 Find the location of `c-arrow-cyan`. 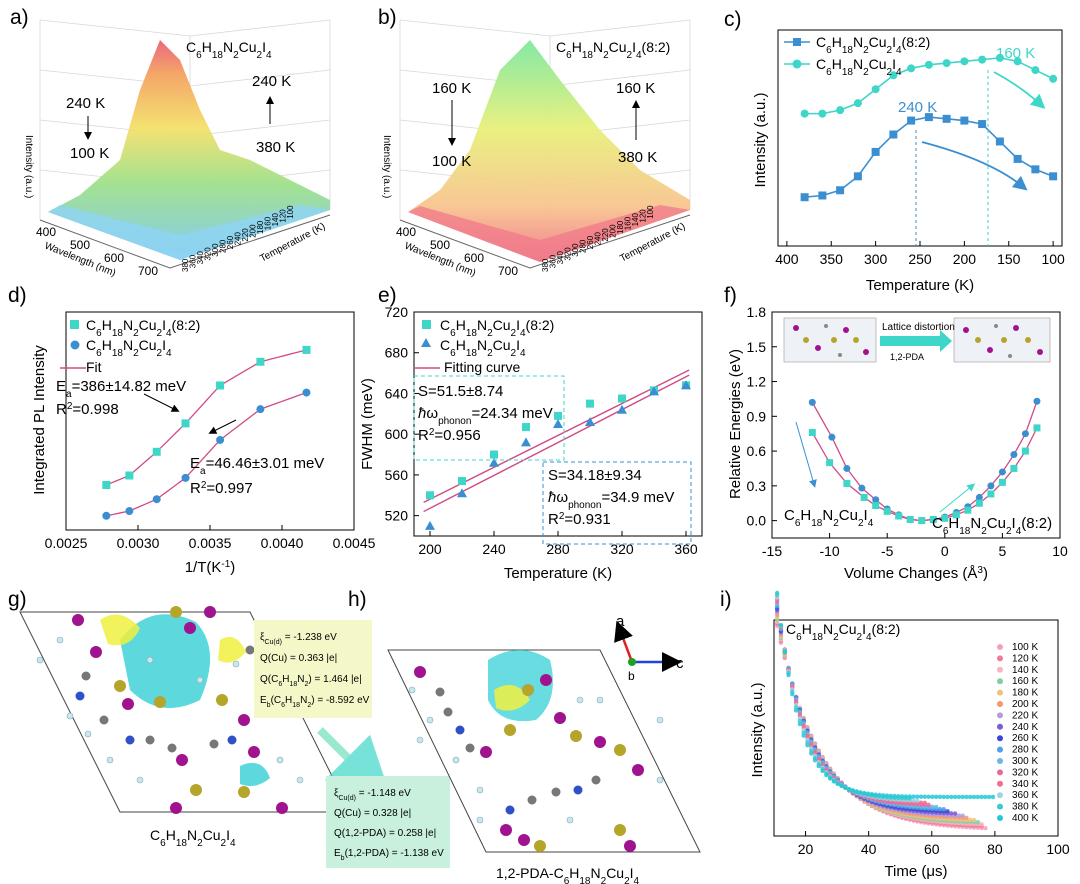

c-arrow-cyan is located at coordinates (1019, 90).